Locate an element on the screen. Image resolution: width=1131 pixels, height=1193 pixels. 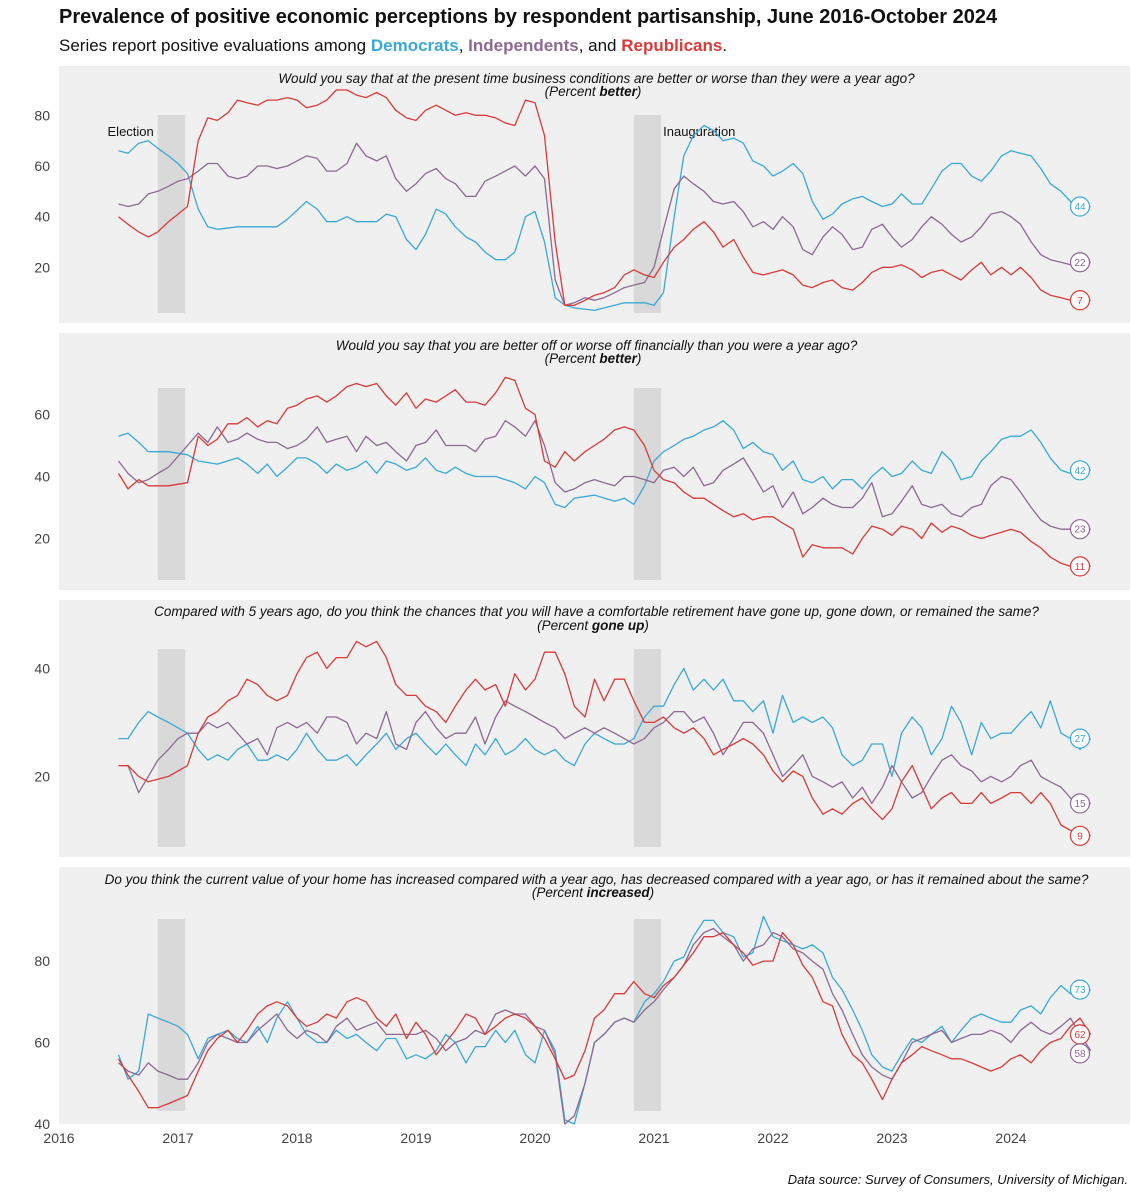
x-tick-label: 2020 is located at coordinates (534, 1138).